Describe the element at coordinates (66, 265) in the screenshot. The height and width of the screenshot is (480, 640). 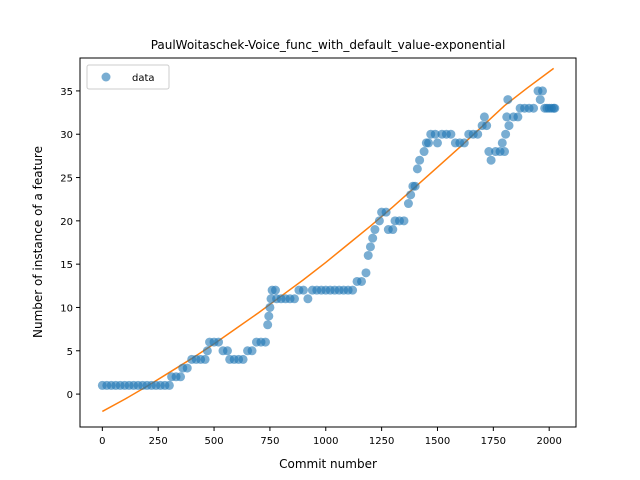
I see `y-tick-label: 15` at that location.